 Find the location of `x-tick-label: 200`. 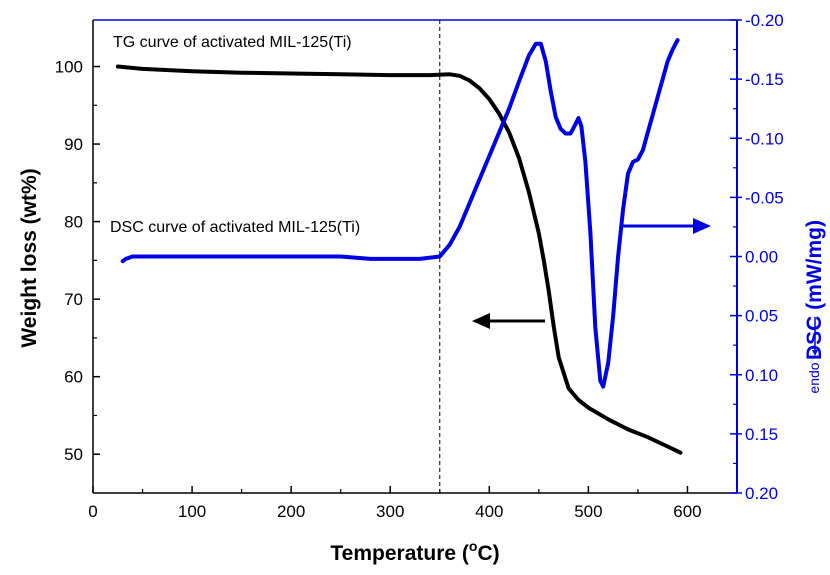

x-tick-label: 200 is located at coordinates (291, 511).